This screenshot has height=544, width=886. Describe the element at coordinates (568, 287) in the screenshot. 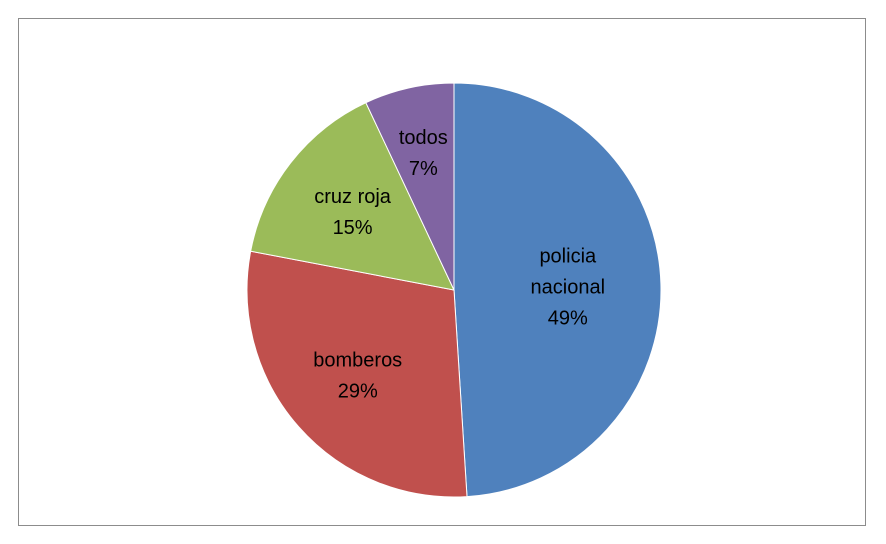

I see `data-label-policia-nacional: policia nacional 49%` at that location.